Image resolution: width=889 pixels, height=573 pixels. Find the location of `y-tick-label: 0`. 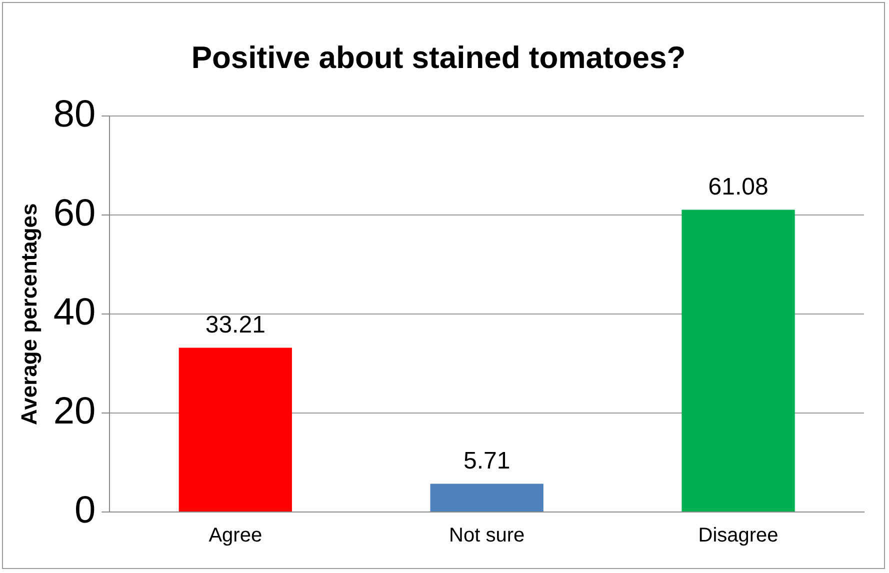

y-tick-label: 0 is located at coordinates (85, 510).